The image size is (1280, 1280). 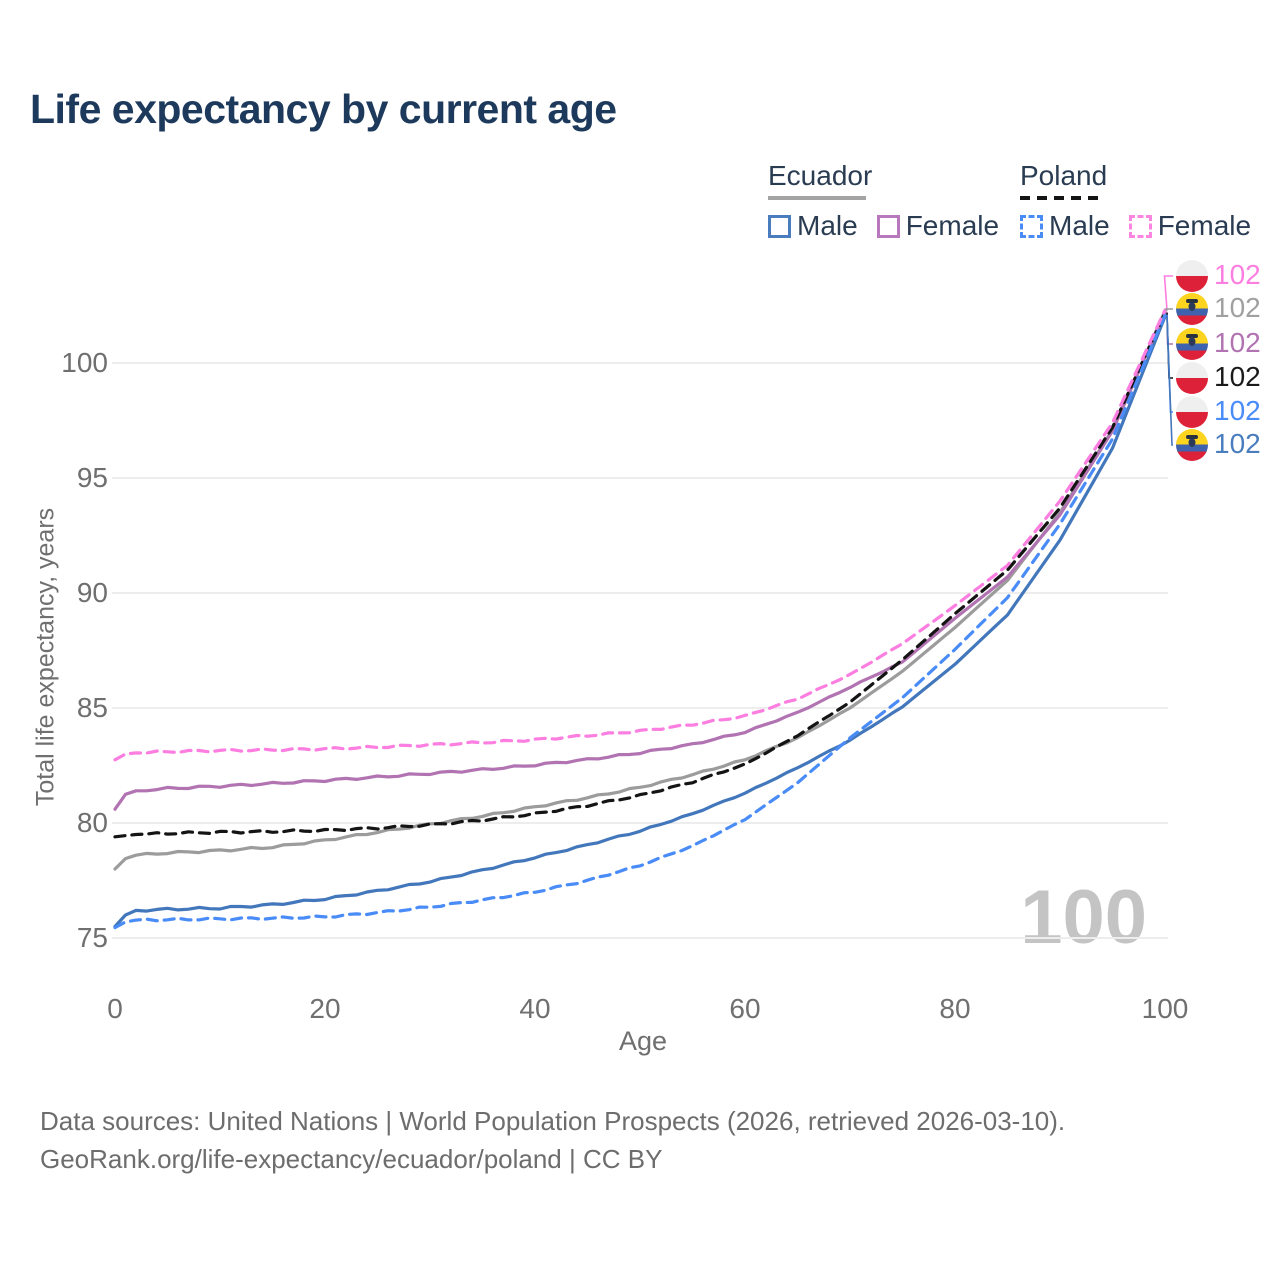 I want to click on y-tick-label: 75, so click(x=92, y=937).